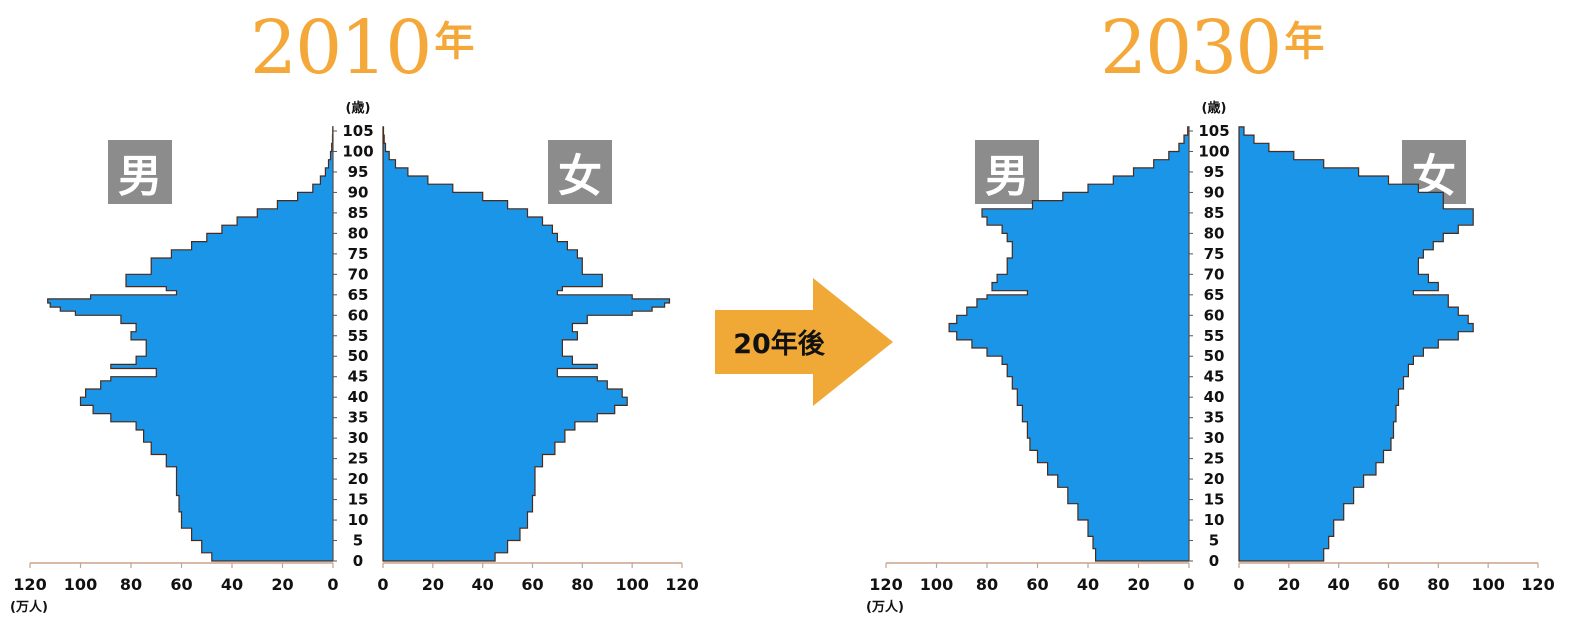  Describe the element at coordinates (1212, 48) in the screenshot. I see `chart-title-2030: 2030 年` at that location.